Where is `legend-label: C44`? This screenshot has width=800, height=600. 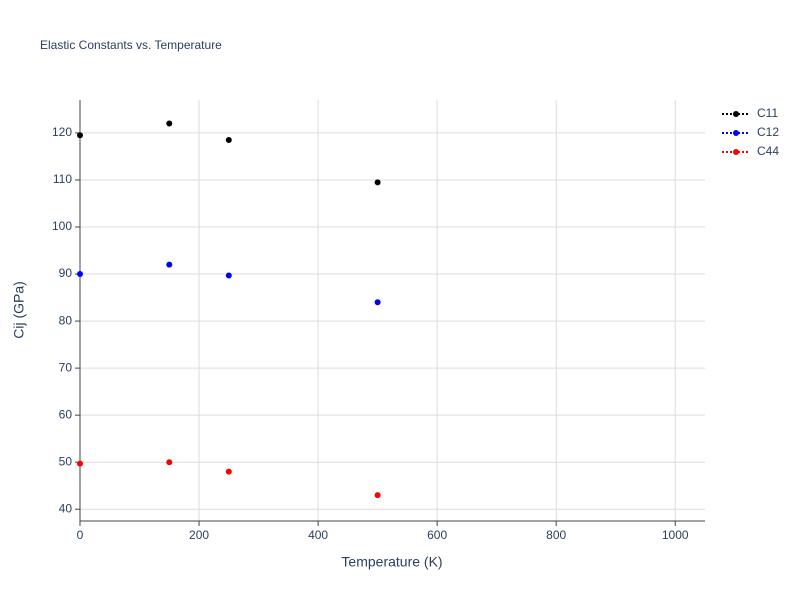
legend-label: C44 is located at coordinates (768, 151).